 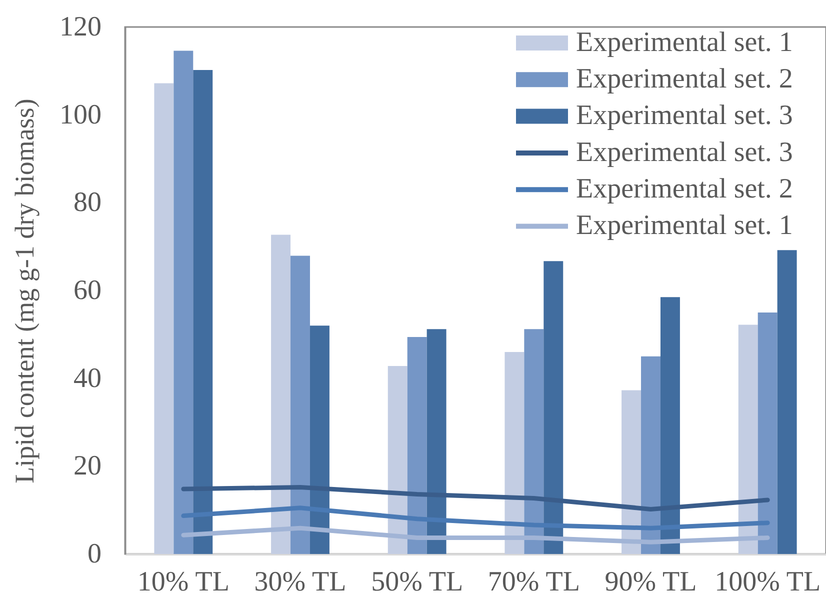 What do you see at coordinates (650, 582) in the screenshot?
I see `x-tick-label: 90% TL` at bounding box center [650, 582].